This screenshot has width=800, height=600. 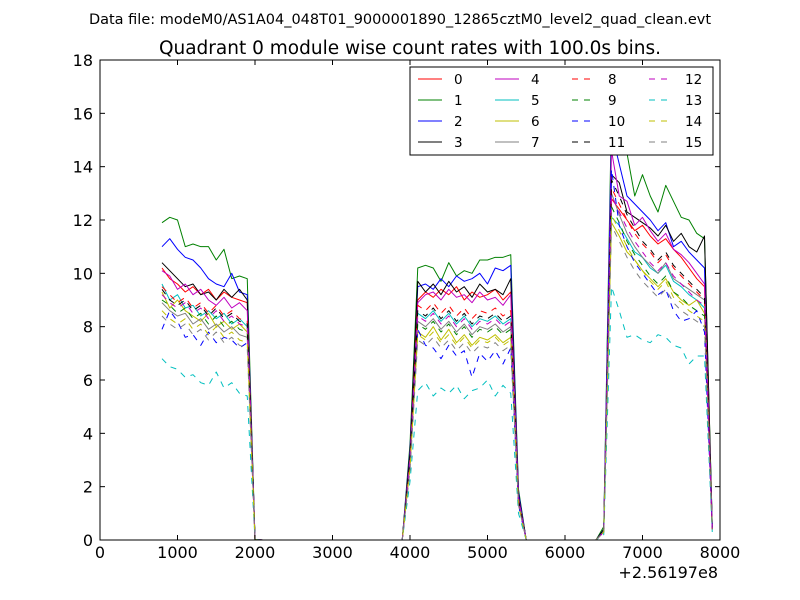 What do you see at coordinates (88, 433) in the screenshot?
I see `y-tick-label: 4` at bounding box center [88, 433].